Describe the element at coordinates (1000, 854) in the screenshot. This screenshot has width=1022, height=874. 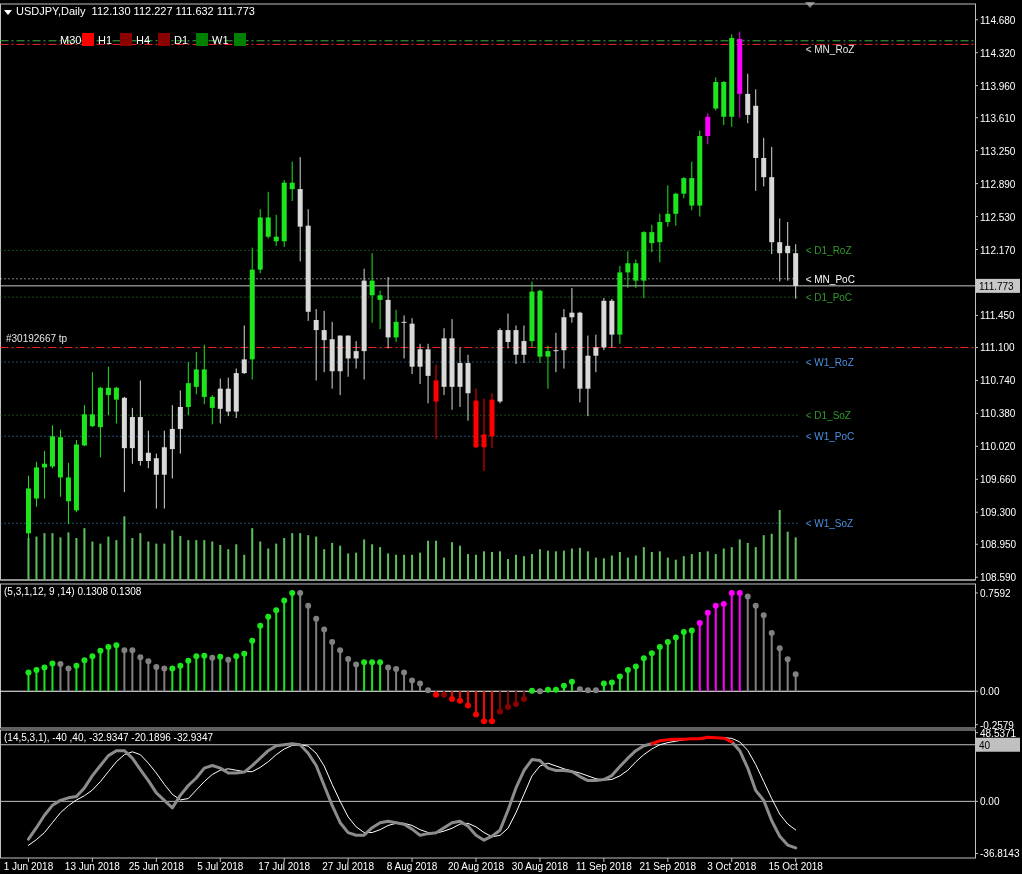
I see `y-tick-label: -36.8143` at that location.